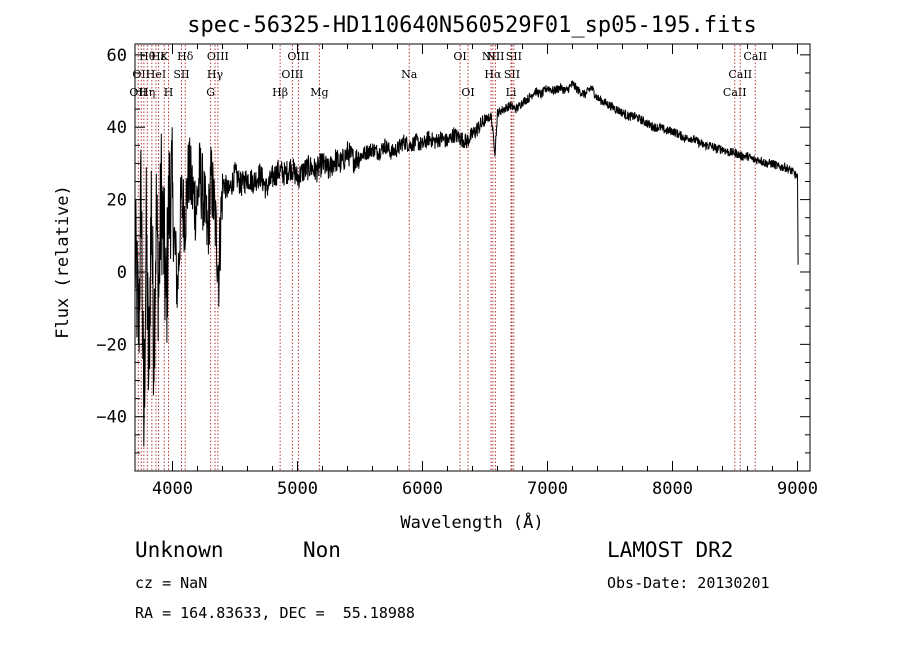 This screenshot has height=649, width=900. What do you see at coordinates (117, 56) in the screenshot?
I see `y-tick-label: 60` at bounding box center [117, 56].